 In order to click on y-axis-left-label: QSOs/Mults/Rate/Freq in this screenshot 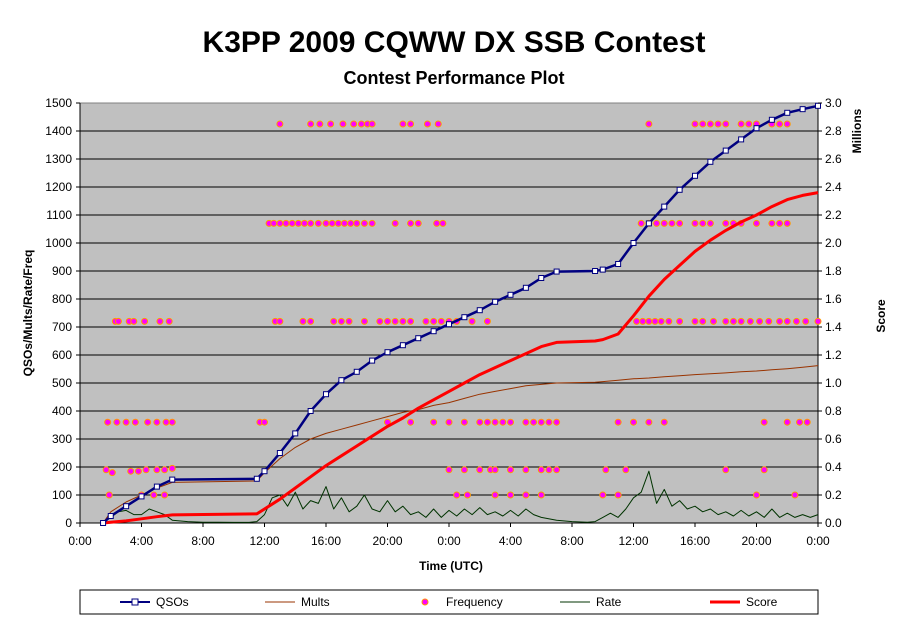, I will do `click(28, 313)`.